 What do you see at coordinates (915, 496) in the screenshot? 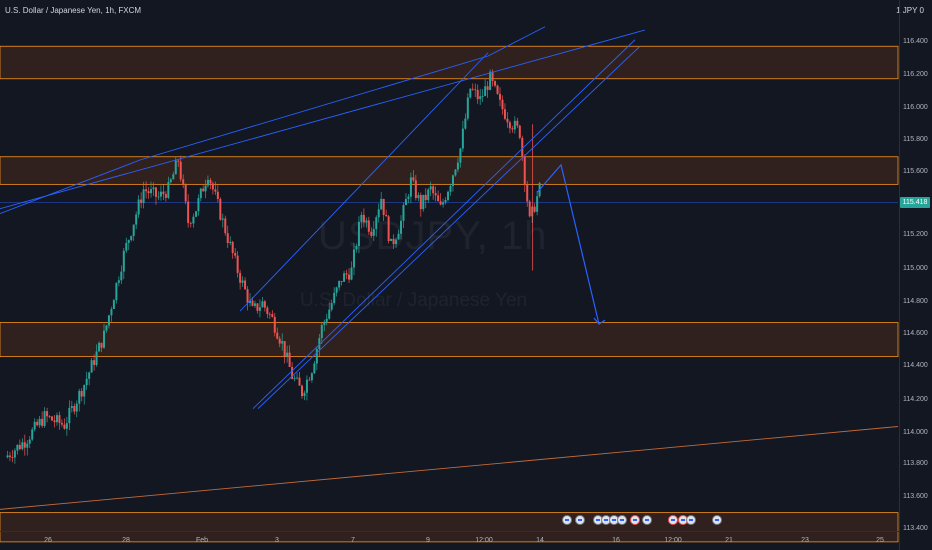
I see `price-tick: 113.600` at bounding box center [915, 496].